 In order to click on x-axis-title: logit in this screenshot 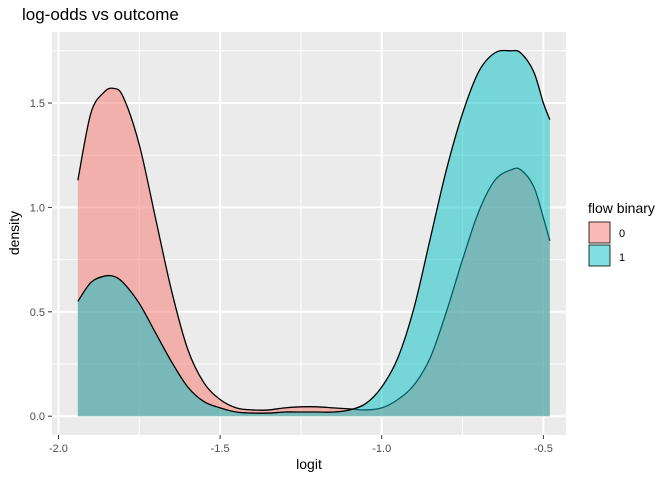, I will do `click(309, 464)`.